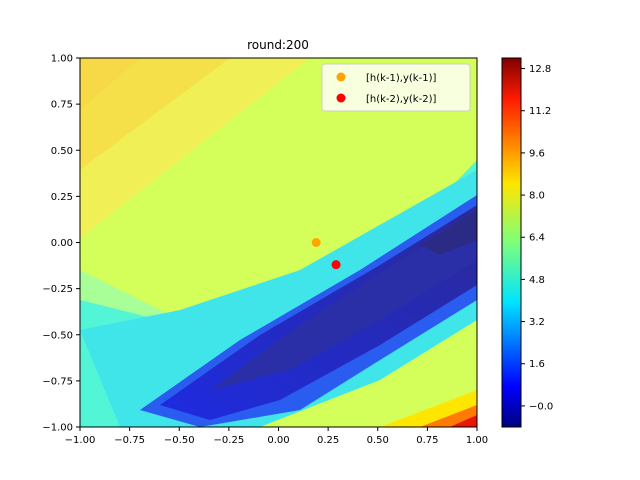  I want to click on y-tick-label: −1.00, so click(57, 428).